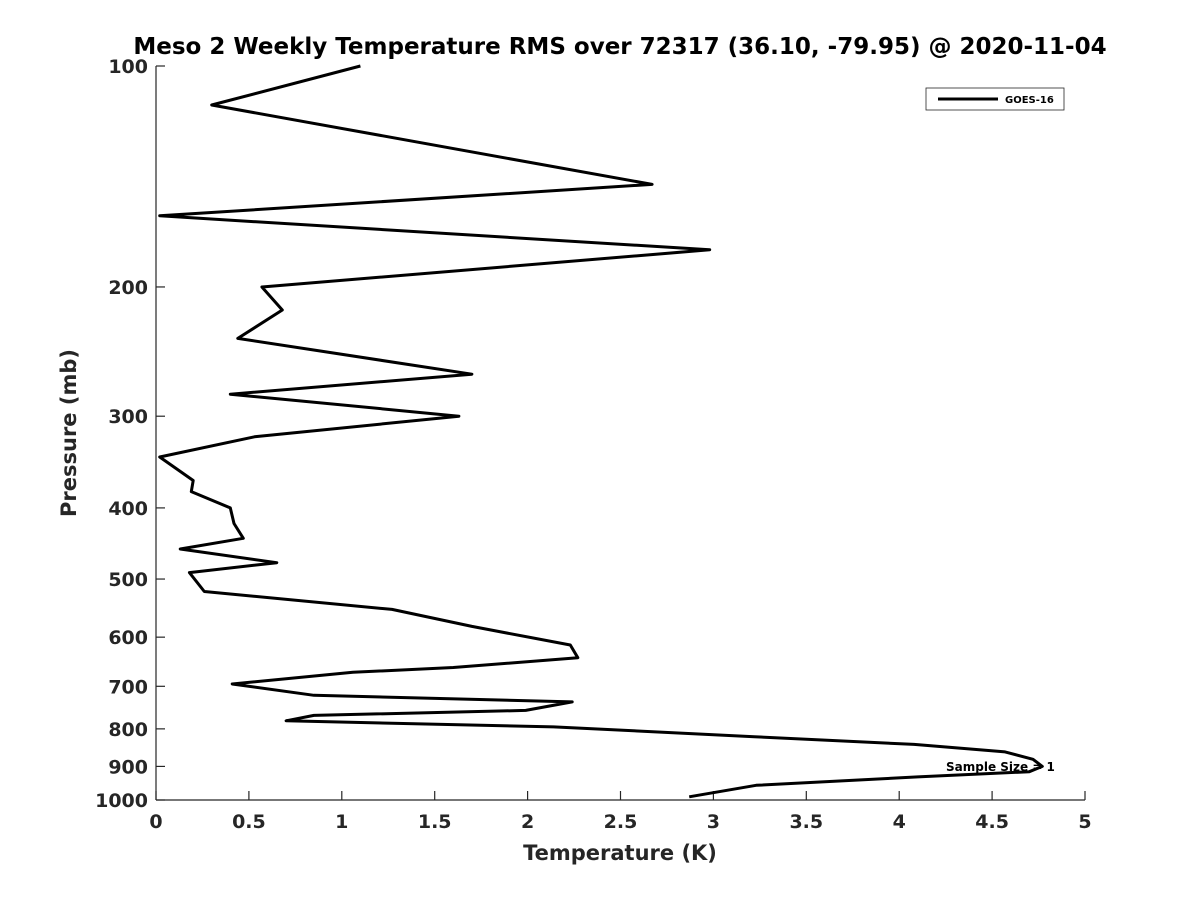  Describe the element at coordinates (128, 730) in the screenshot. I see `y-tick-label: 800` at that location.